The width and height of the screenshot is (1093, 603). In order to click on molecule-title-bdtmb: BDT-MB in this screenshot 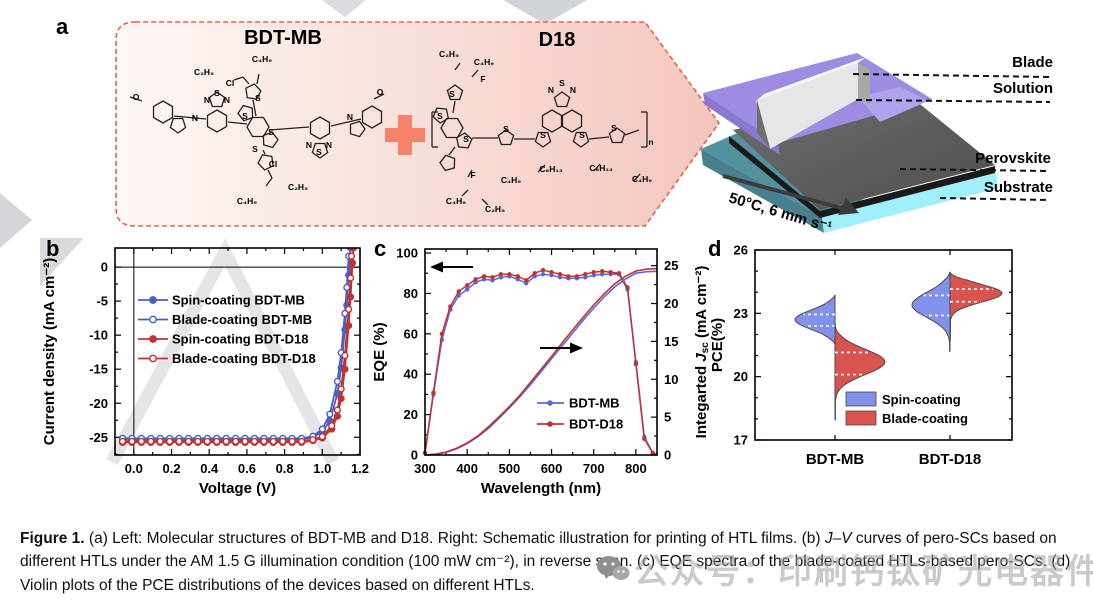, I will do `click(283, 38)`.